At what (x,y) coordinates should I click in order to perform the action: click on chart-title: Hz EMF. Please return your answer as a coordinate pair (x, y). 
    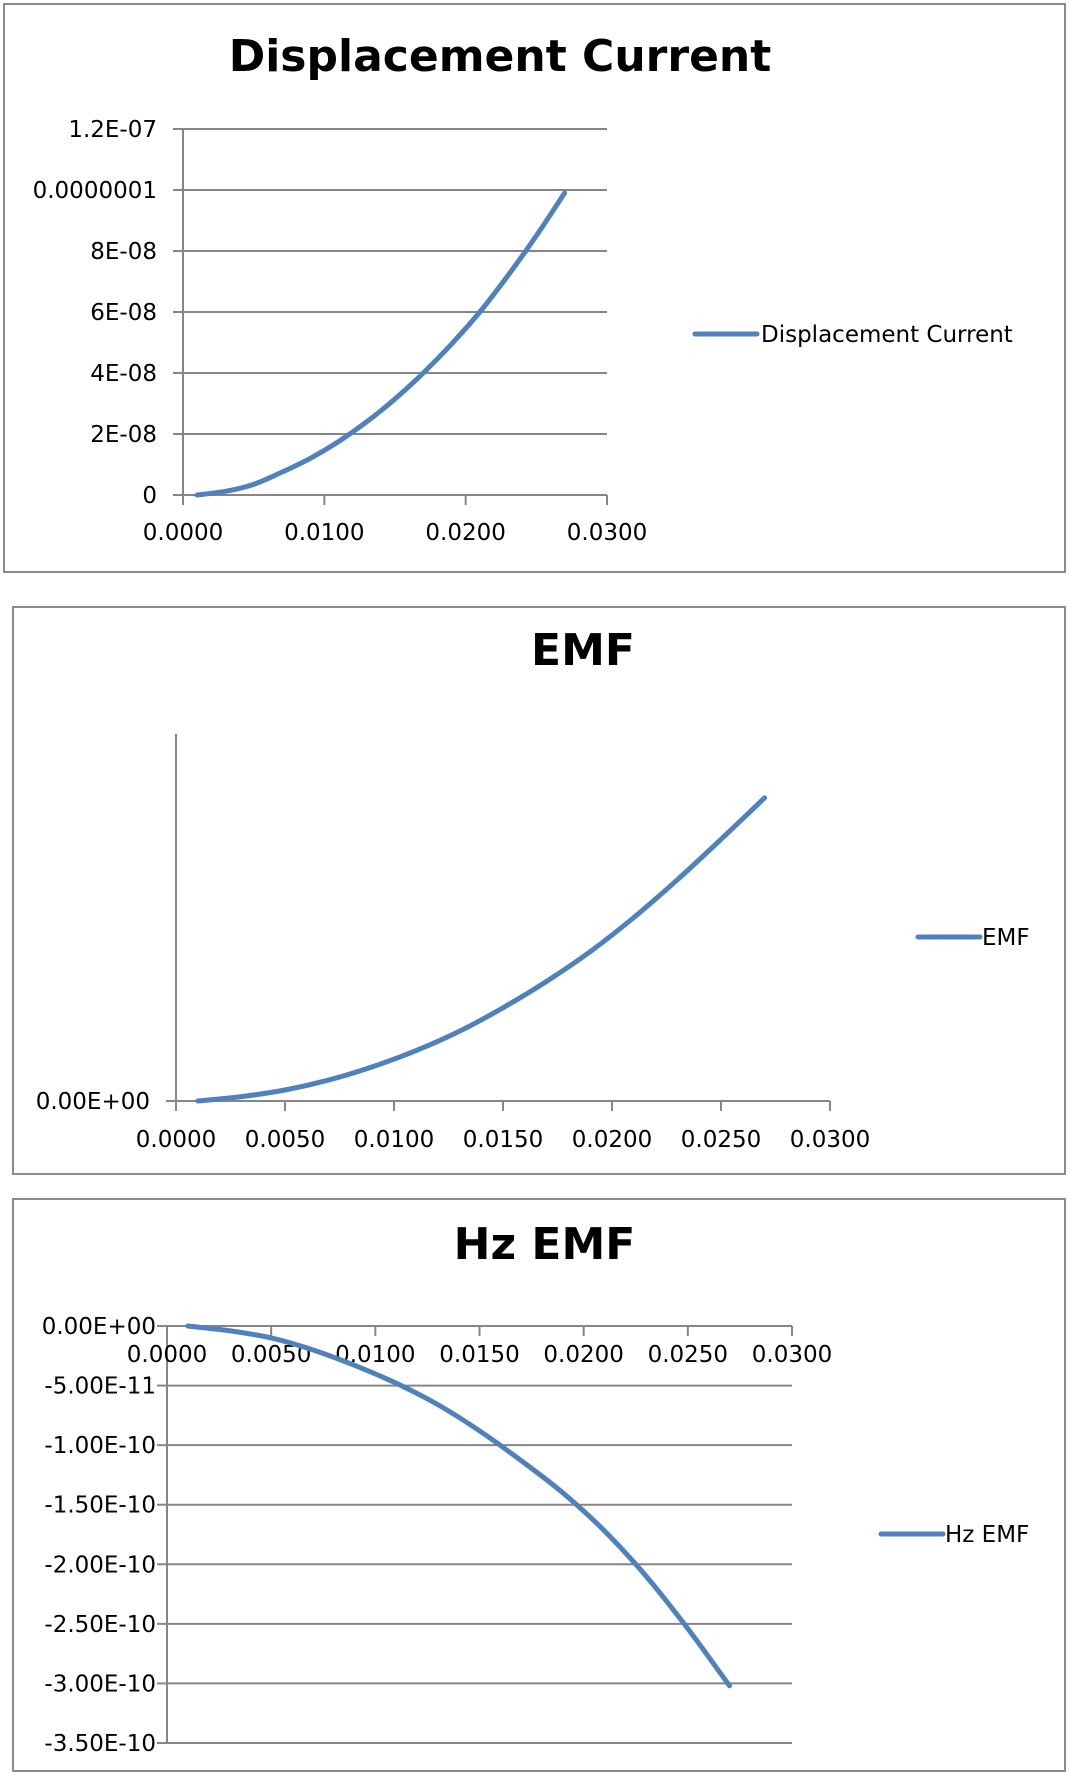
    Looking at the image, I should click on (545, 1244).